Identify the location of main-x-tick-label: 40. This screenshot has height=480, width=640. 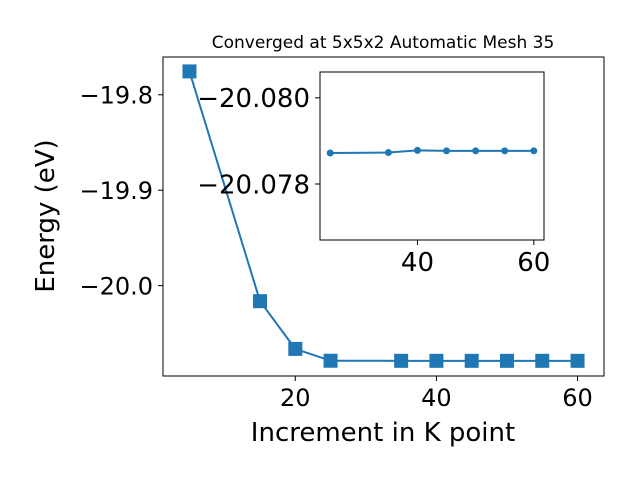
(436, 398).